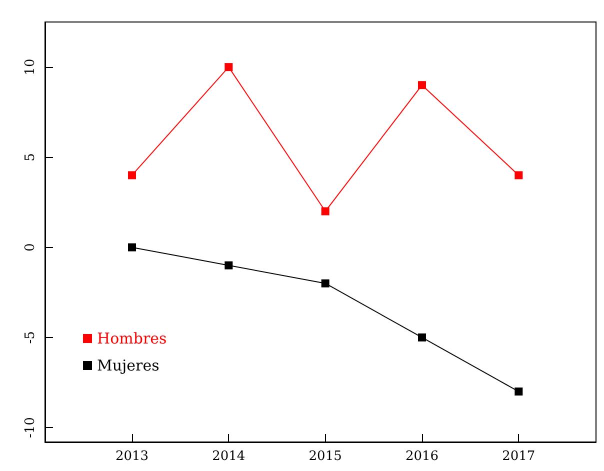 The width and height of the screenshot is (604, 471). Describe the element at coordinates (30, 67) in the screenshot. I see `y-tick-label: 10` at that location.